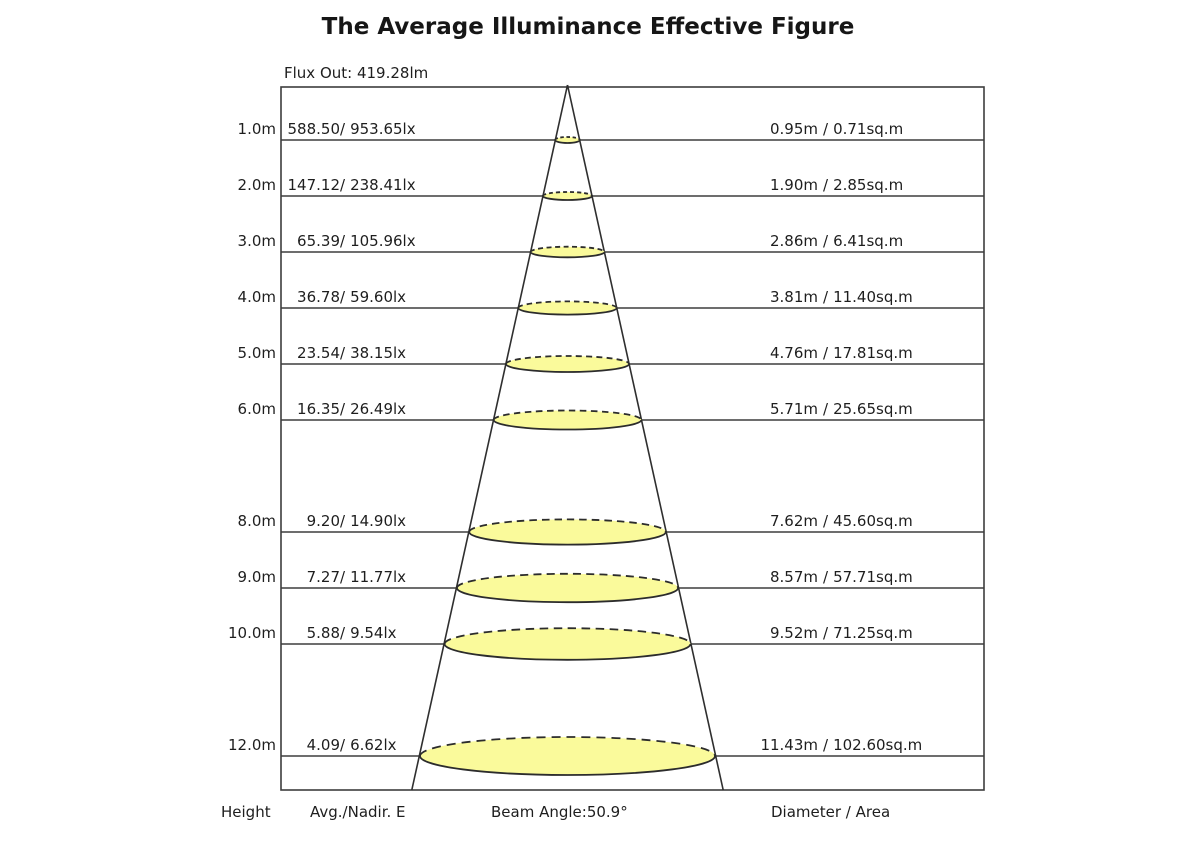 The height and width of the screenshot is (849, 1200). I want to click on beam-diameter: 3.81m, so click(793, 297).